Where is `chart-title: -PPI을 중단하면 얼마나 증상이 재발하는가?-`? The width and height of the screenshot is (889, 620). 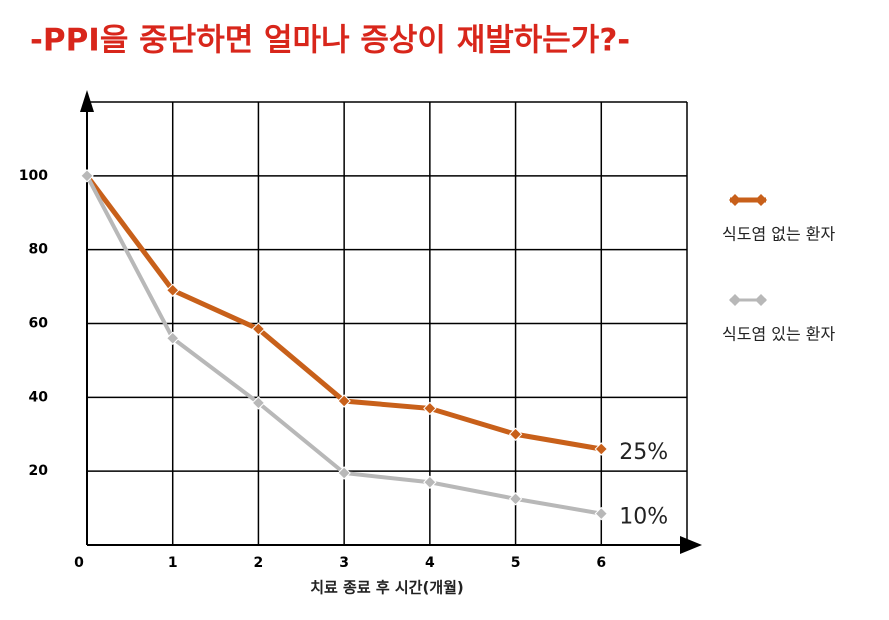 chart-title: -PPI을 중단하면 얼마나 증상이 재발하는가?- is located at coordinates (330, 41).